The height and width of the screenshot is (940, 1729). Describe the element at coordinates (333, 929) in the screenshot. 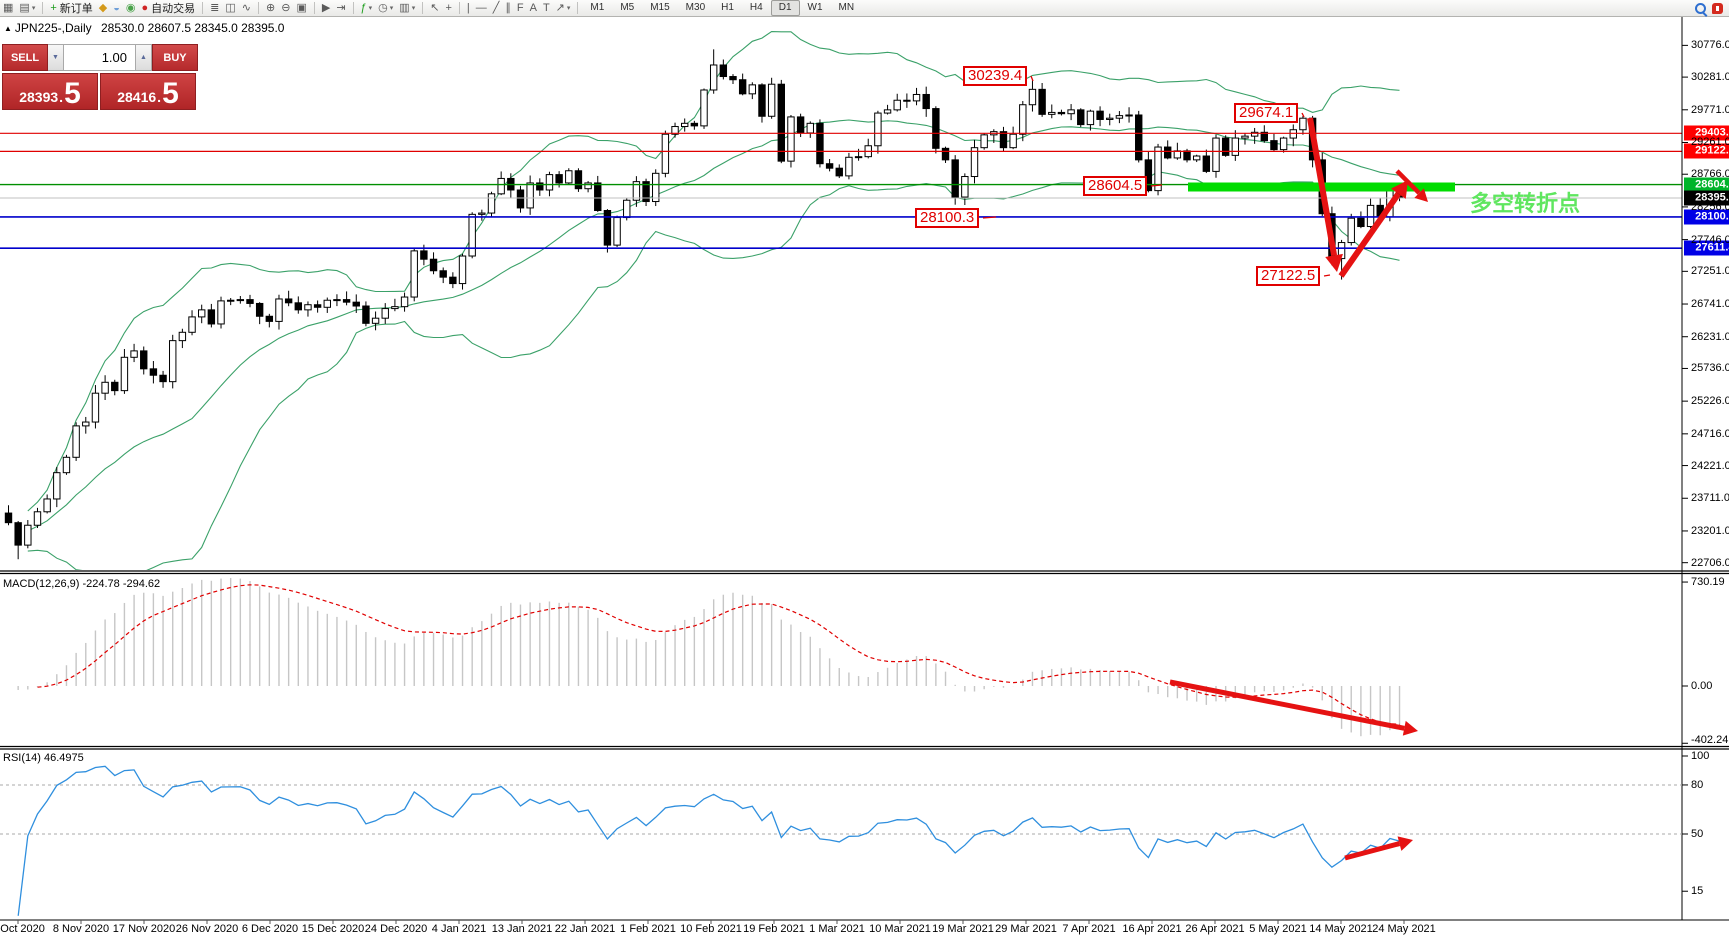

I see `x-axis-label-5: 15 Dec 2020` at that location.